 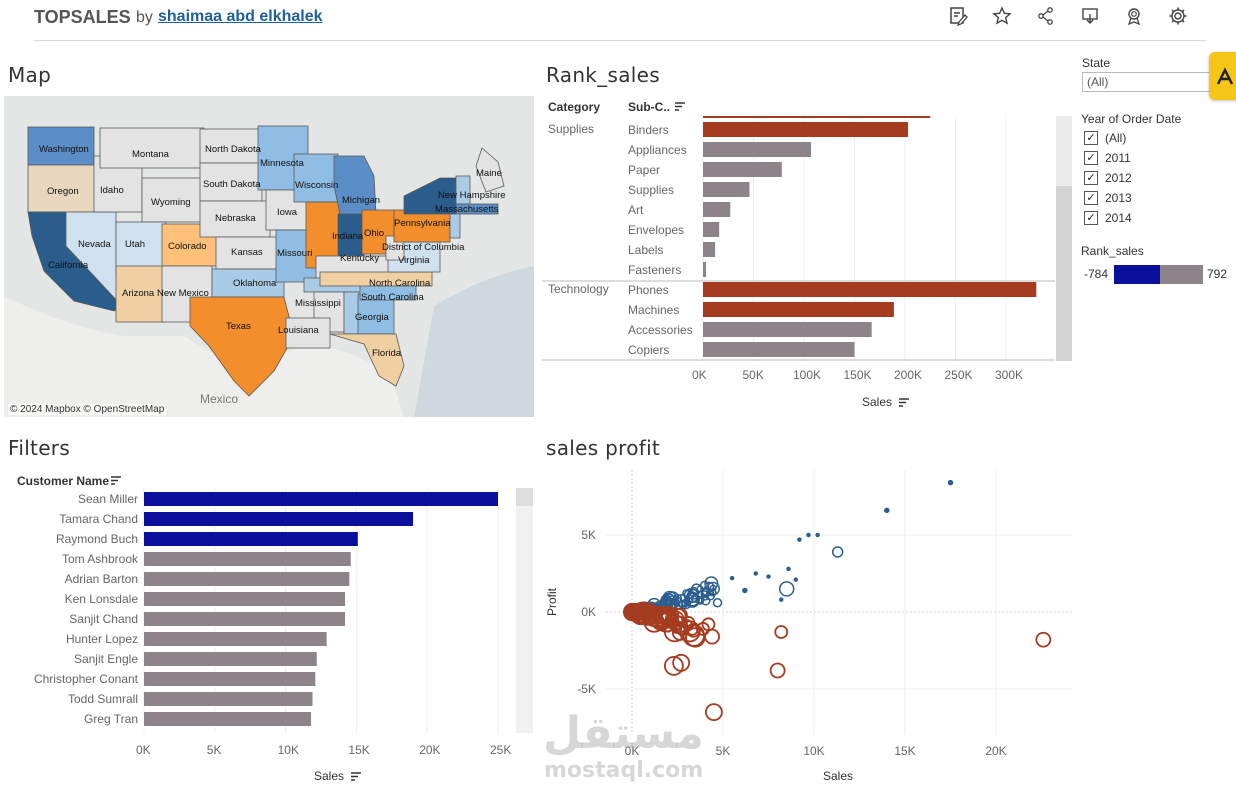 I want to click on svg-text: Idaho, so click(x=112, y=190).